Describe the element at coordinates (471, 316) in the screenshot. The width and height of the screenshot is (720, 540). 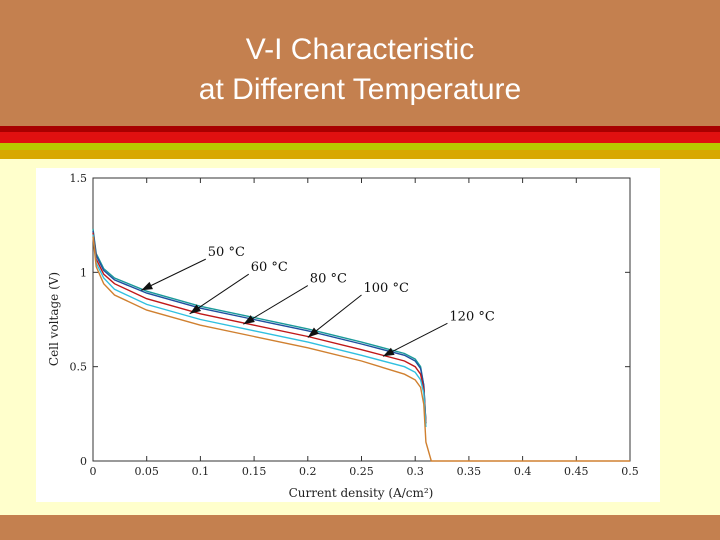
I see `annotation-label: 120 °C` at that location.